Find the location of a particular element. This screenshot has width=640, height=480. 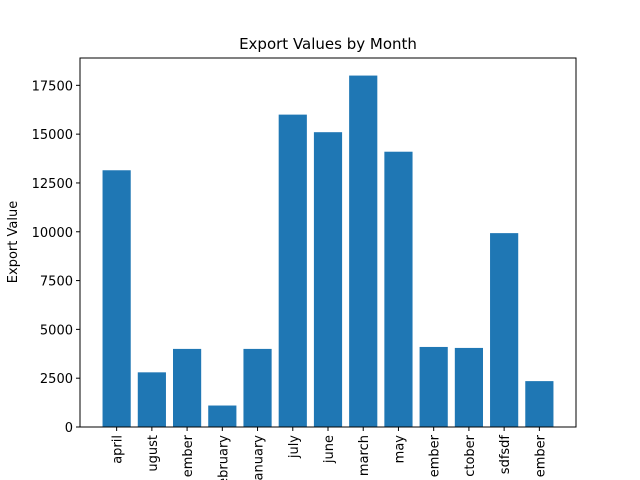

chart-title: Export Values by Month is located at coordinates (328, 44).